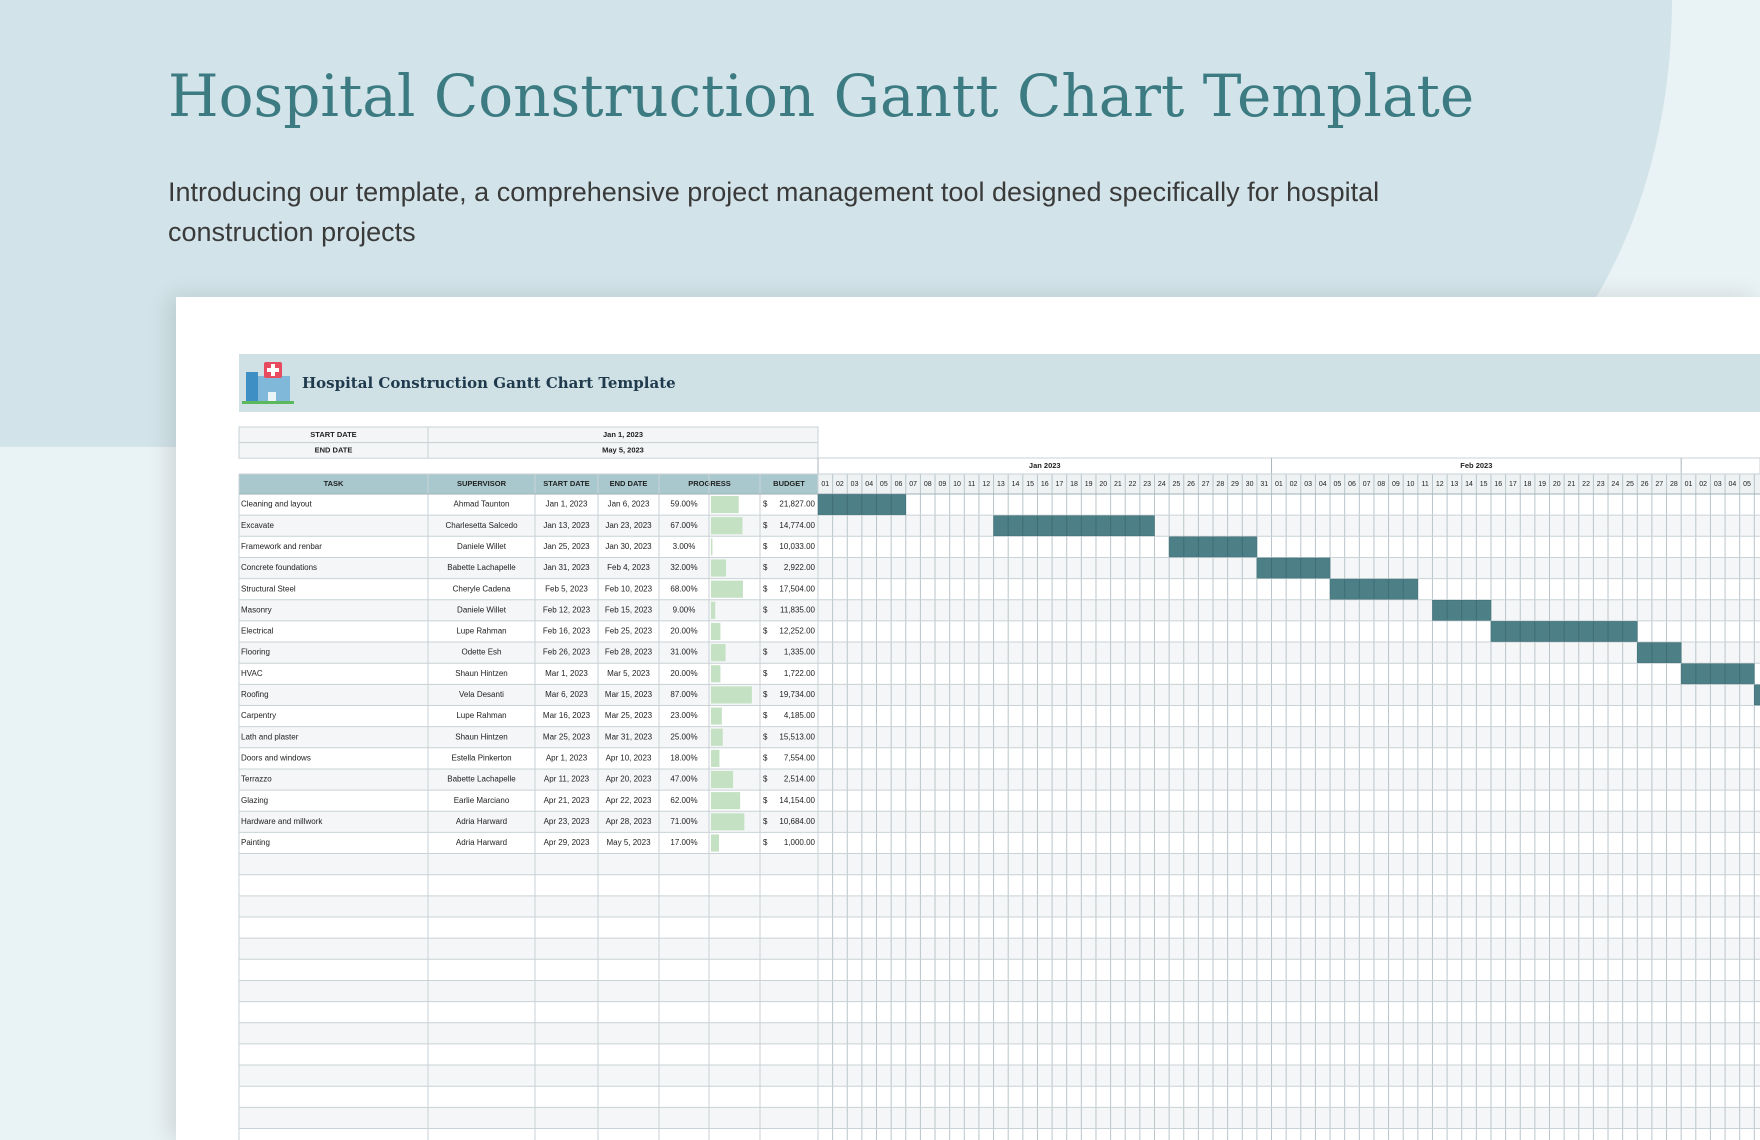 The width and height of the screenshot is (1760, 1140). What do you see at coordinates (825, 484) in the screenshot?
I see `day-label: 01` at bounding box center [825, 484].